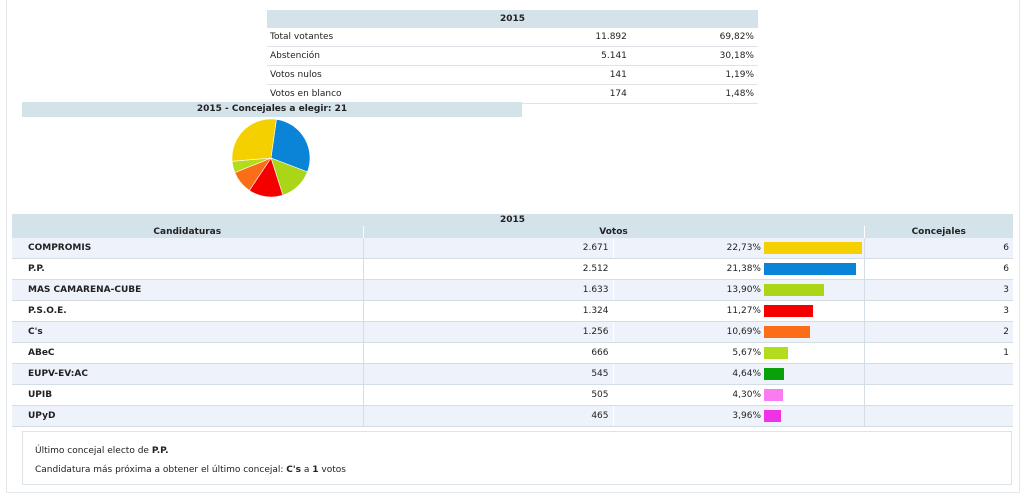  Describe the element at coordinates (93, 451) in the screenshot. I see `note-text: Último concejal electo de` at that location.